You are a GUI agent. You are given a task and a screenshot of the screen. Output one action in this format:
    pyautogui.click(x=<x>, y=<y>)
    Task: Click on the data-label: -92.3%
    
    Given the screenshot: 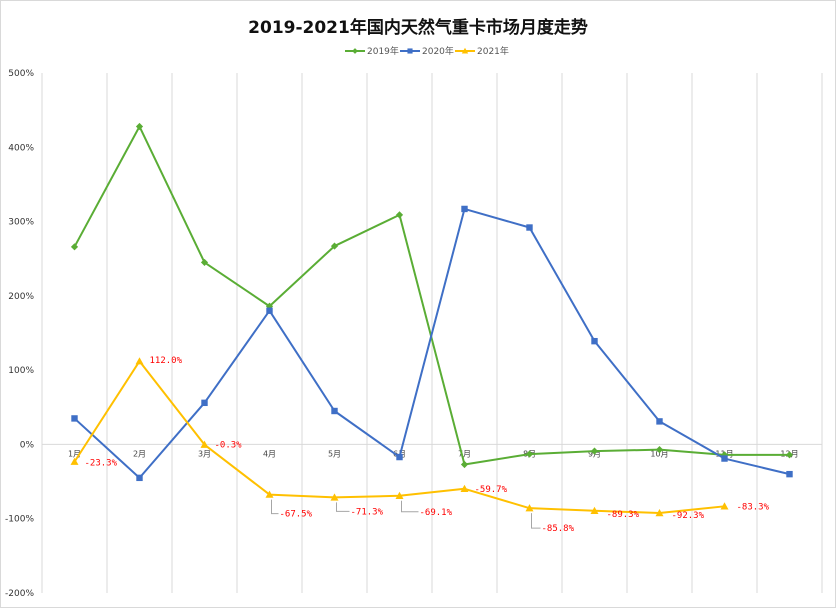 What is the action you would take?
    pyautogui.click(x=688, y=516)
    